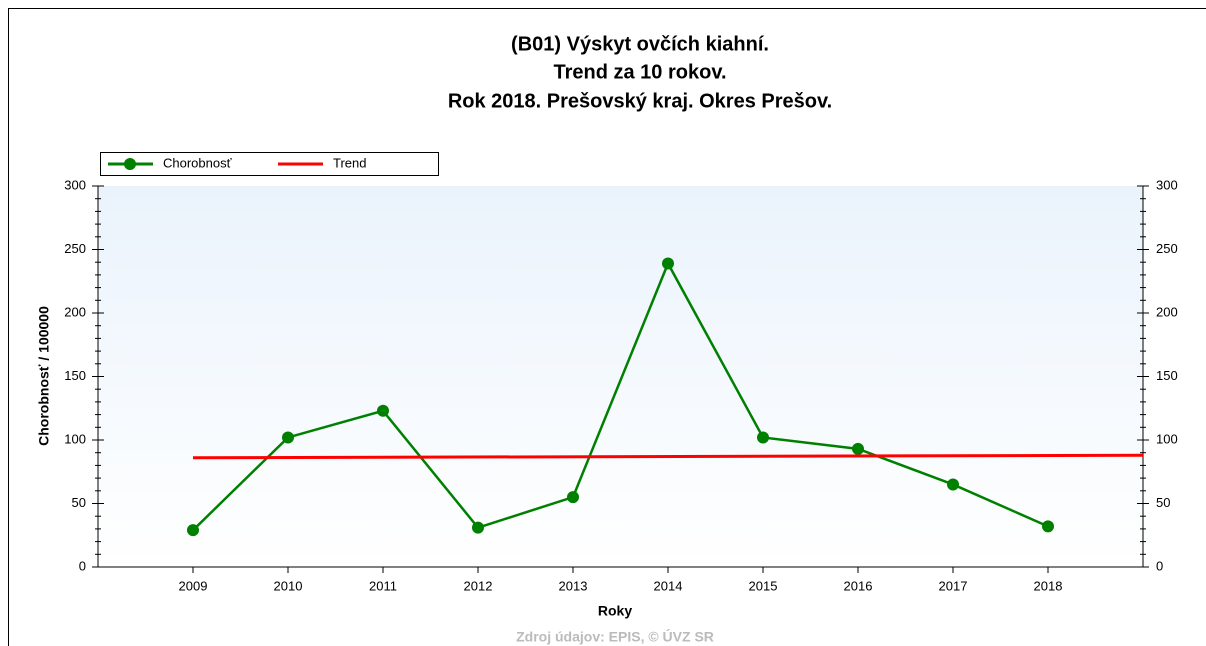 This screenshot has height=646, width=1206. Describe the element at coordinates (193, 585) in the screenshot. I see `x-tick-label: 2009` at that location.